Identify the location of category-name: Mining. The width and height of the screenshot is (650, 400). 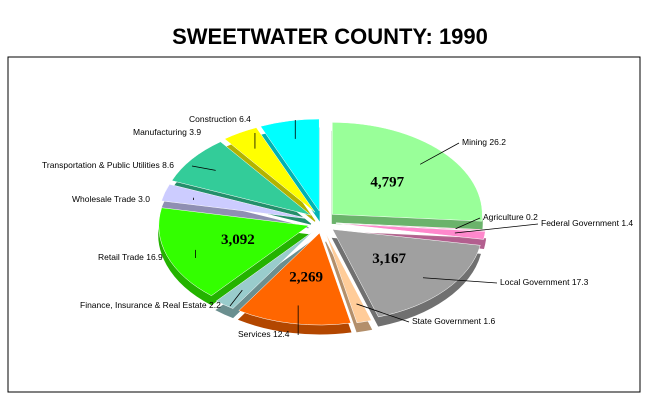
(474, 142).